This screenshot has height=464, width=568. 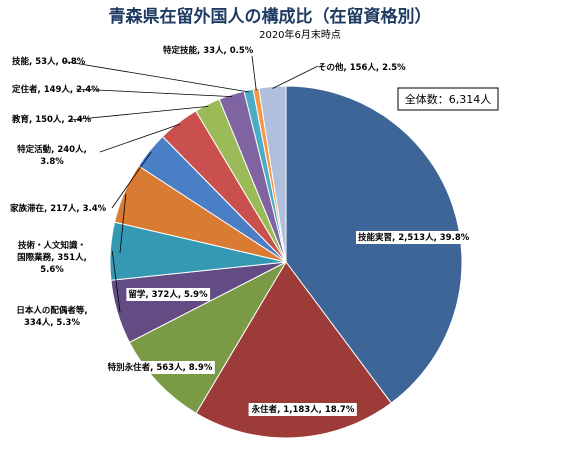 I want to click on slice-label: 永住者, 1,183人, 18.7%, so click(x=303, y=409).